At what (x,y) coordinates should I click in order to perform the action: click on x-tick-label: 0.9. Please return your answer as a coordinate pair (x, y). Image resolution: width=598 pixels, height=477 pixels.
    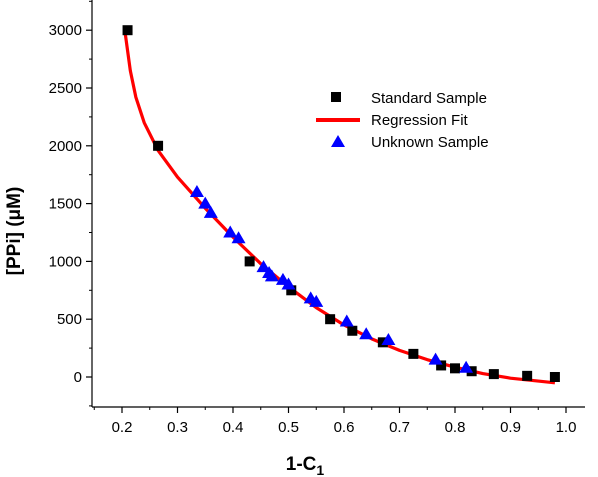
    Looking at the image, I should click on (510, 427).